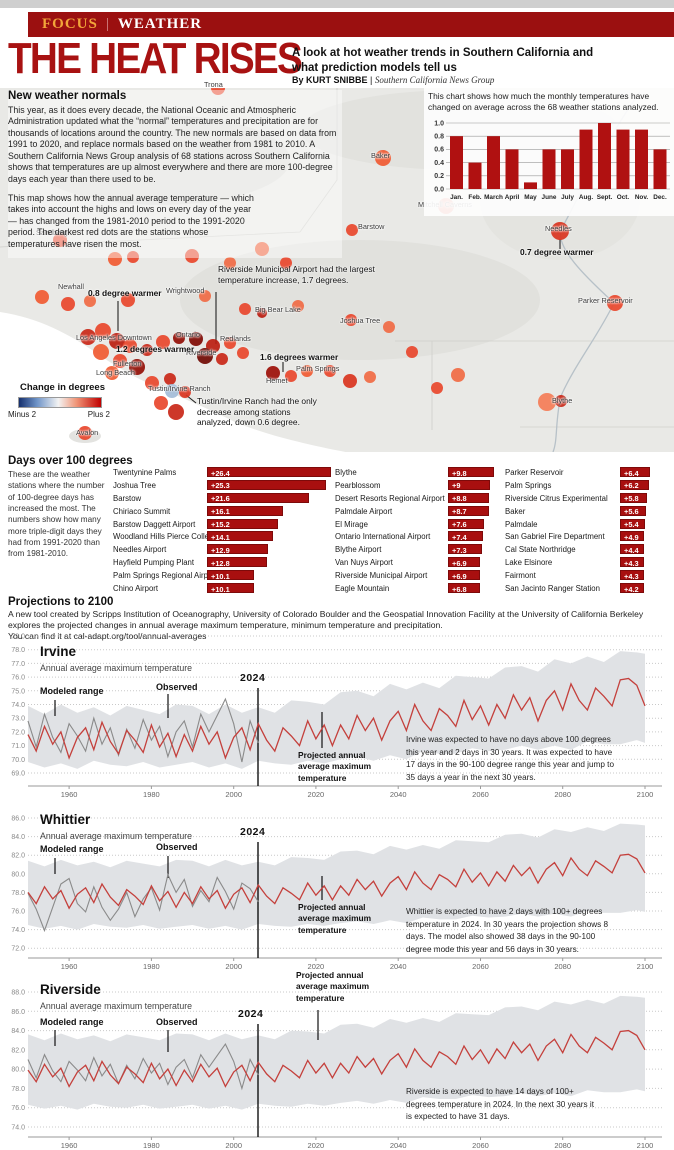 The height and width of the screenshot is (1150, 674). What do you see at coordinates (529, 563) in the screenshot?
I see `station-name: Lake Elsinore` at bounding box center [529, 563].